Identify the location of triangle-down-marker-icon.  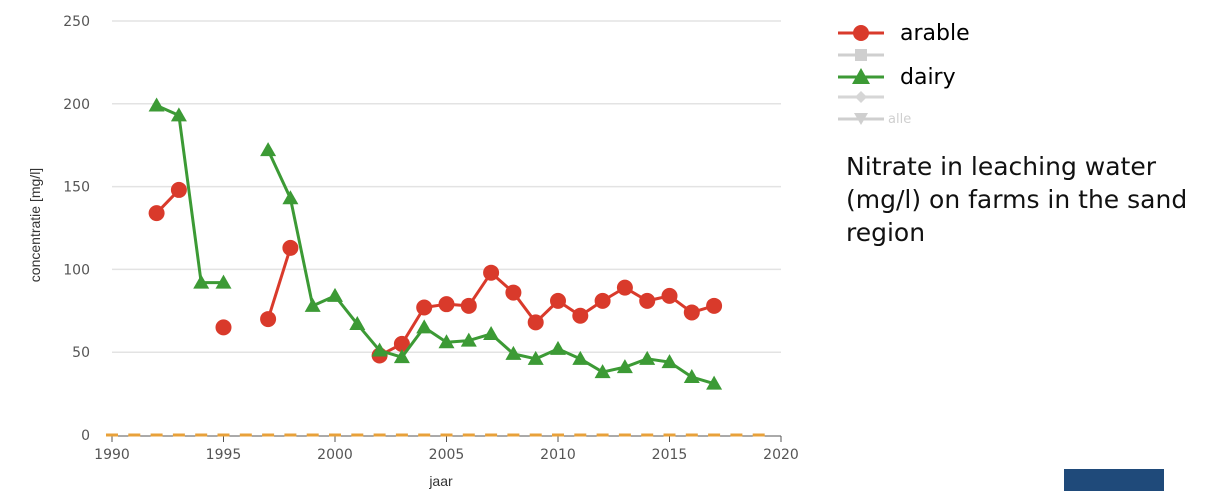
(861, 119).